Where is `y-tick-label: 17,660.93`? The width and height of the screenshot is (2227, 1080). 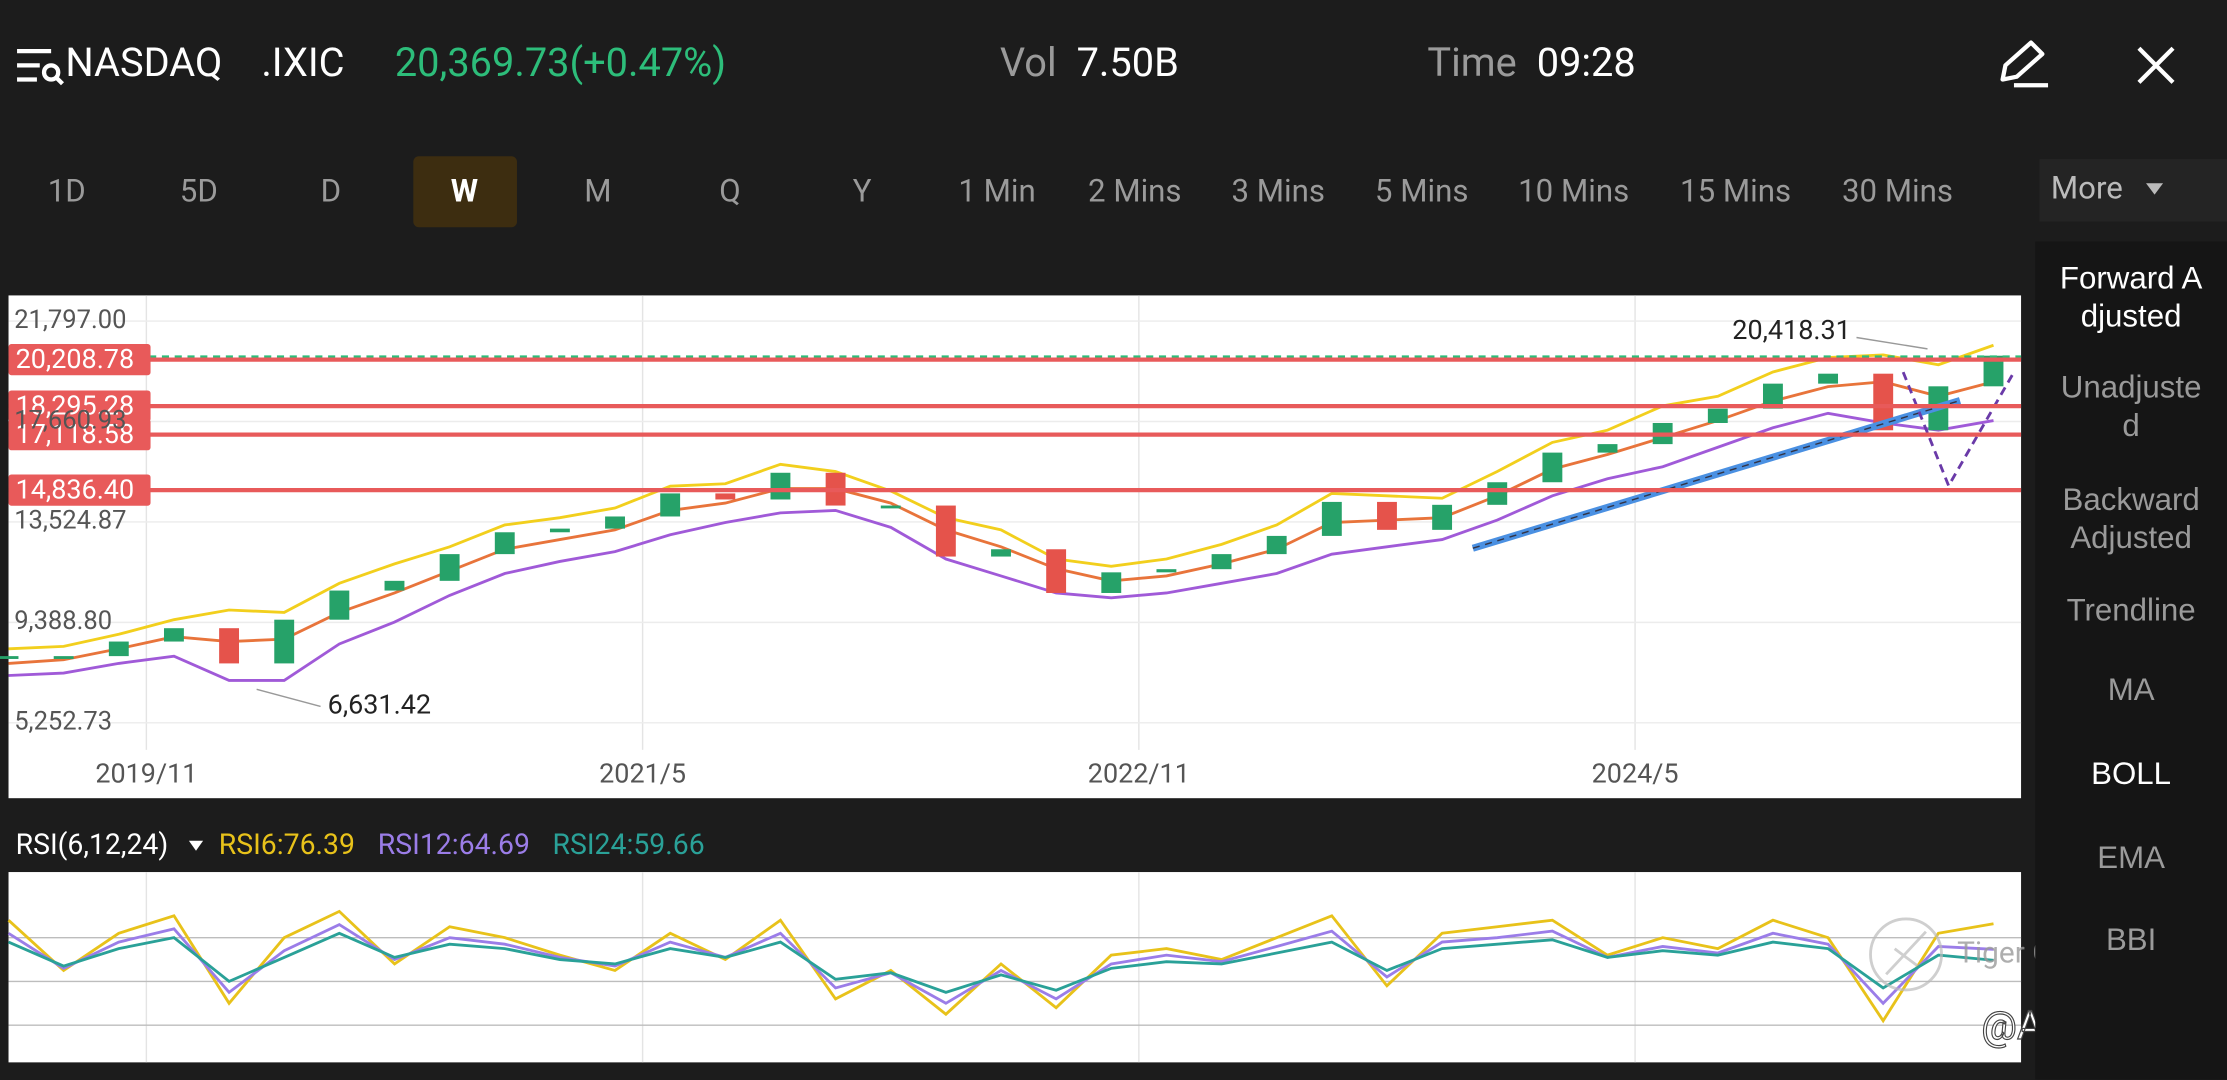 y-tick-label: 17,660.93 is located at coordinates (70, 420).